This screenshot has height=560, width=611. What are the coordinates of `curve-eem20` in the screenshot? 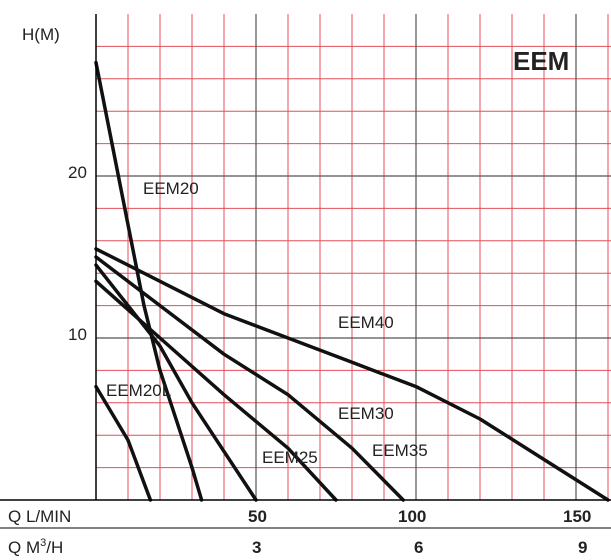 It's located at (149, 281).